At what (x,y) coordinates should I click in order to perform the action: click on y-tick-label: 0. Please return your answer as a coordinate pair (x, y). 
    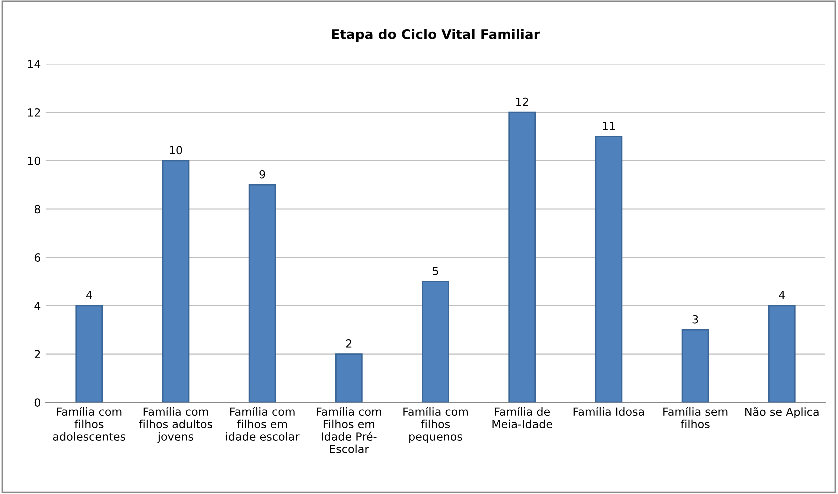
    Looking at the image, I should click on (37, 402).